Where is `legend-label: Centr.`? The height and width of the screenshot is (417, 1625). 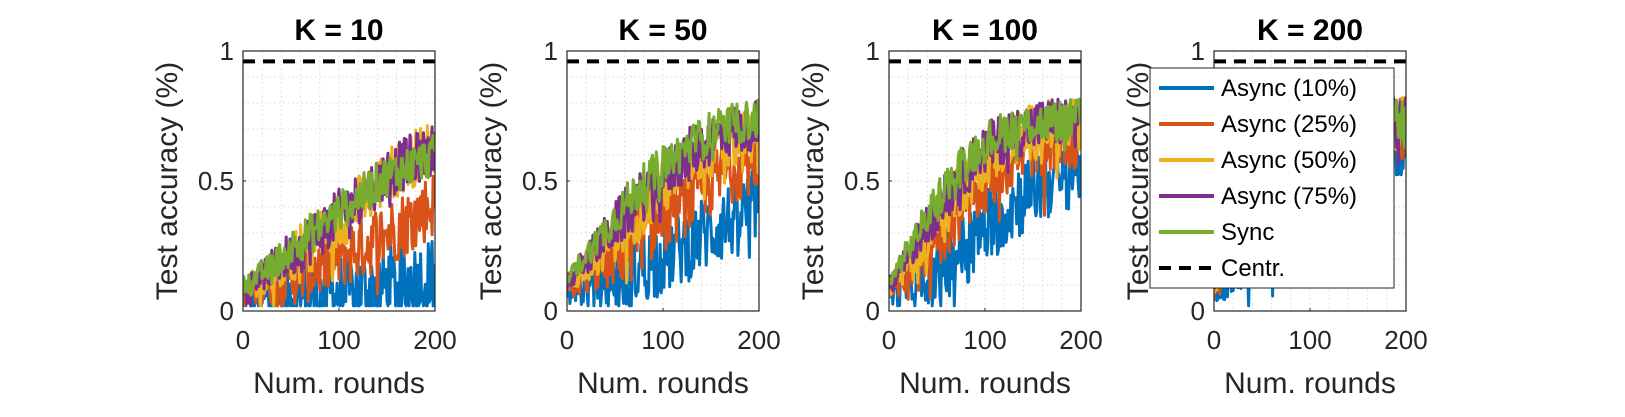 legend-label: Centr. is located at coordinates (1253, 268).